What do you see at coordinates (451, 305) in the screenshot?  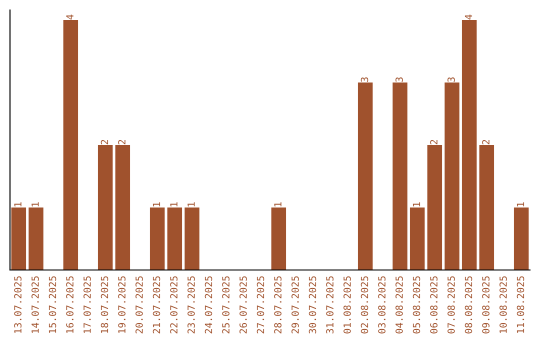 I see `x-tick-label: 07.08.2025` at bounding box center [451, 305].